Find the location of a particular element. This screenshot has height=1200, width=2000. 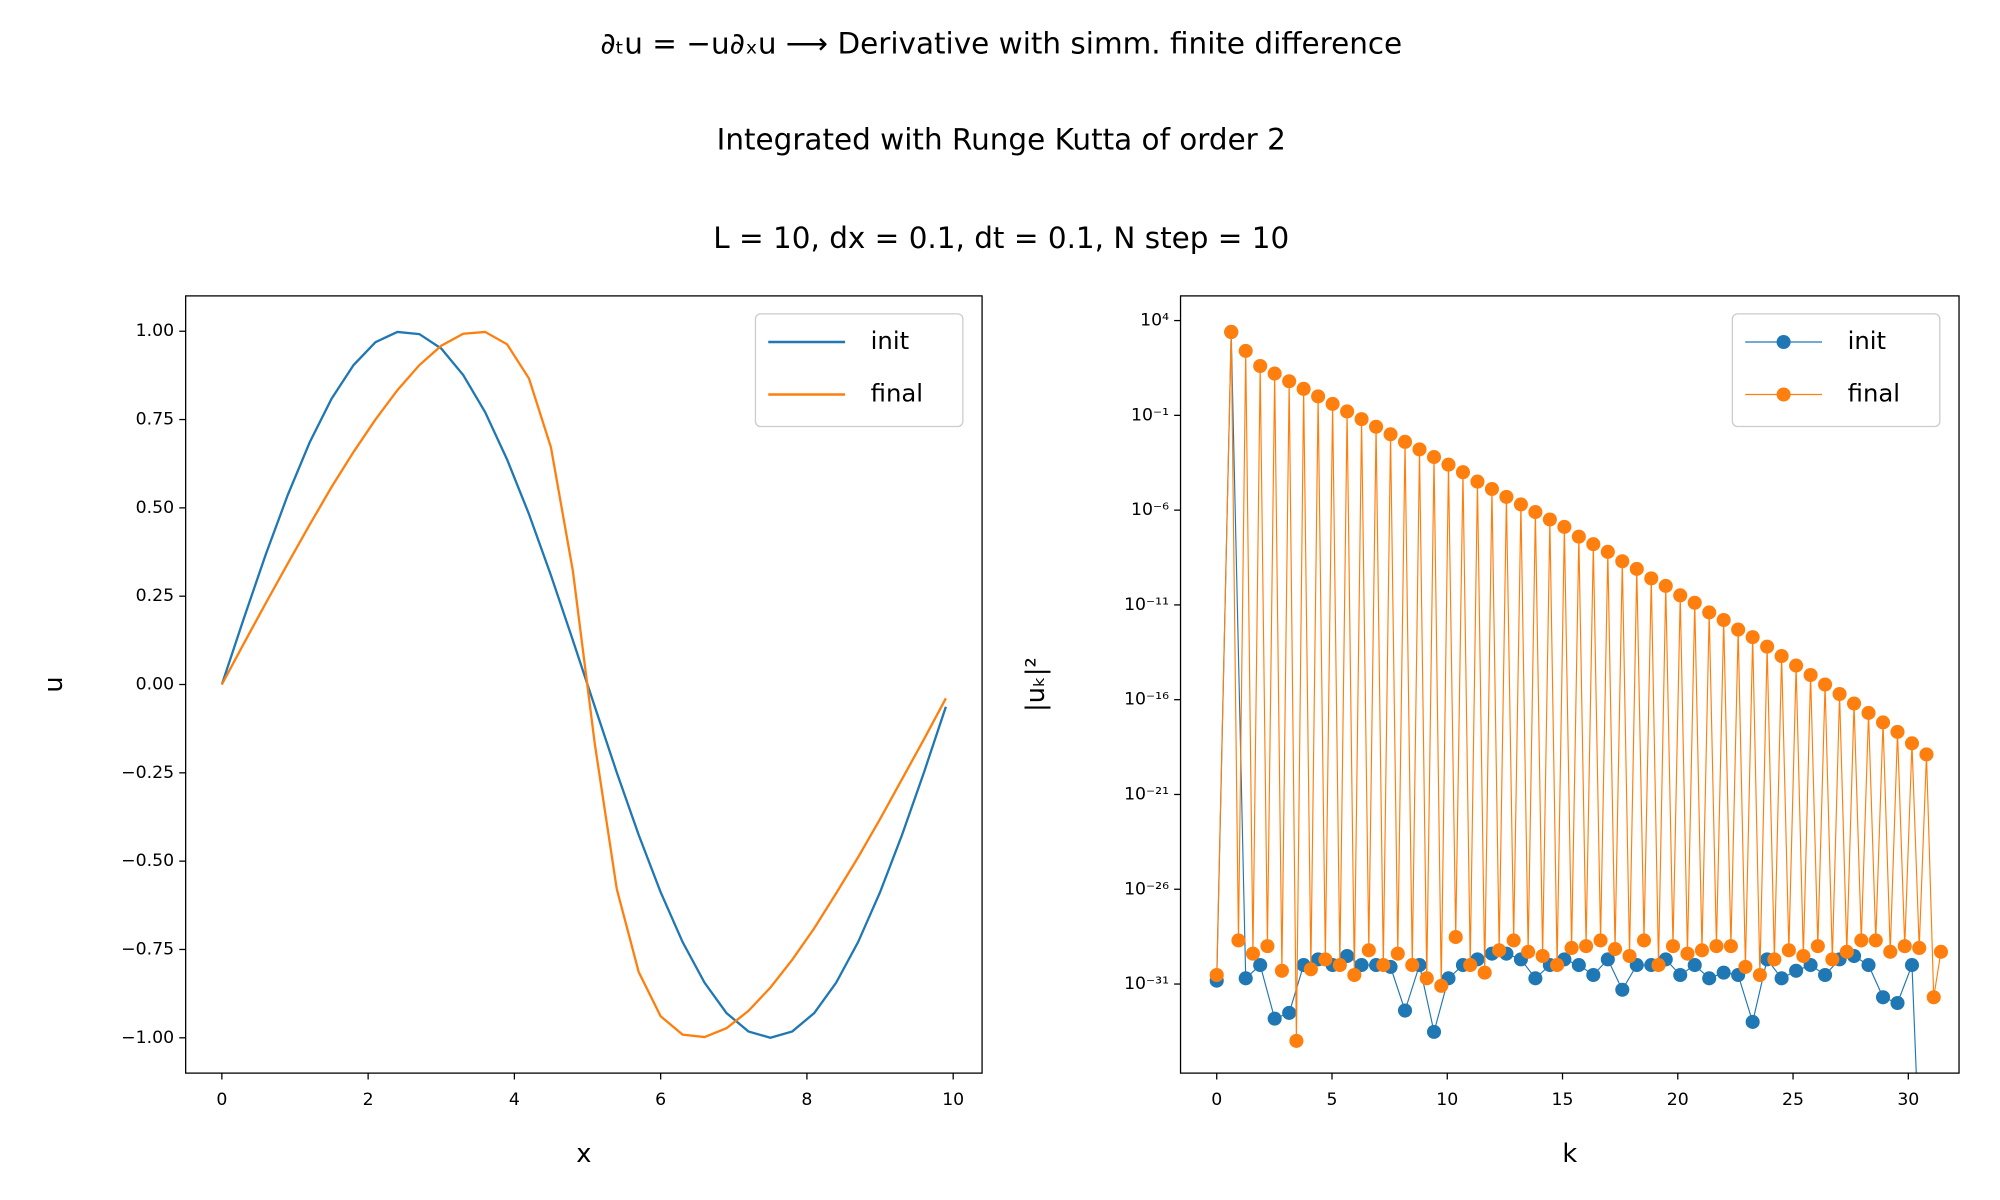

x-tick-label: 4 is located at coordinates (514, 1100).